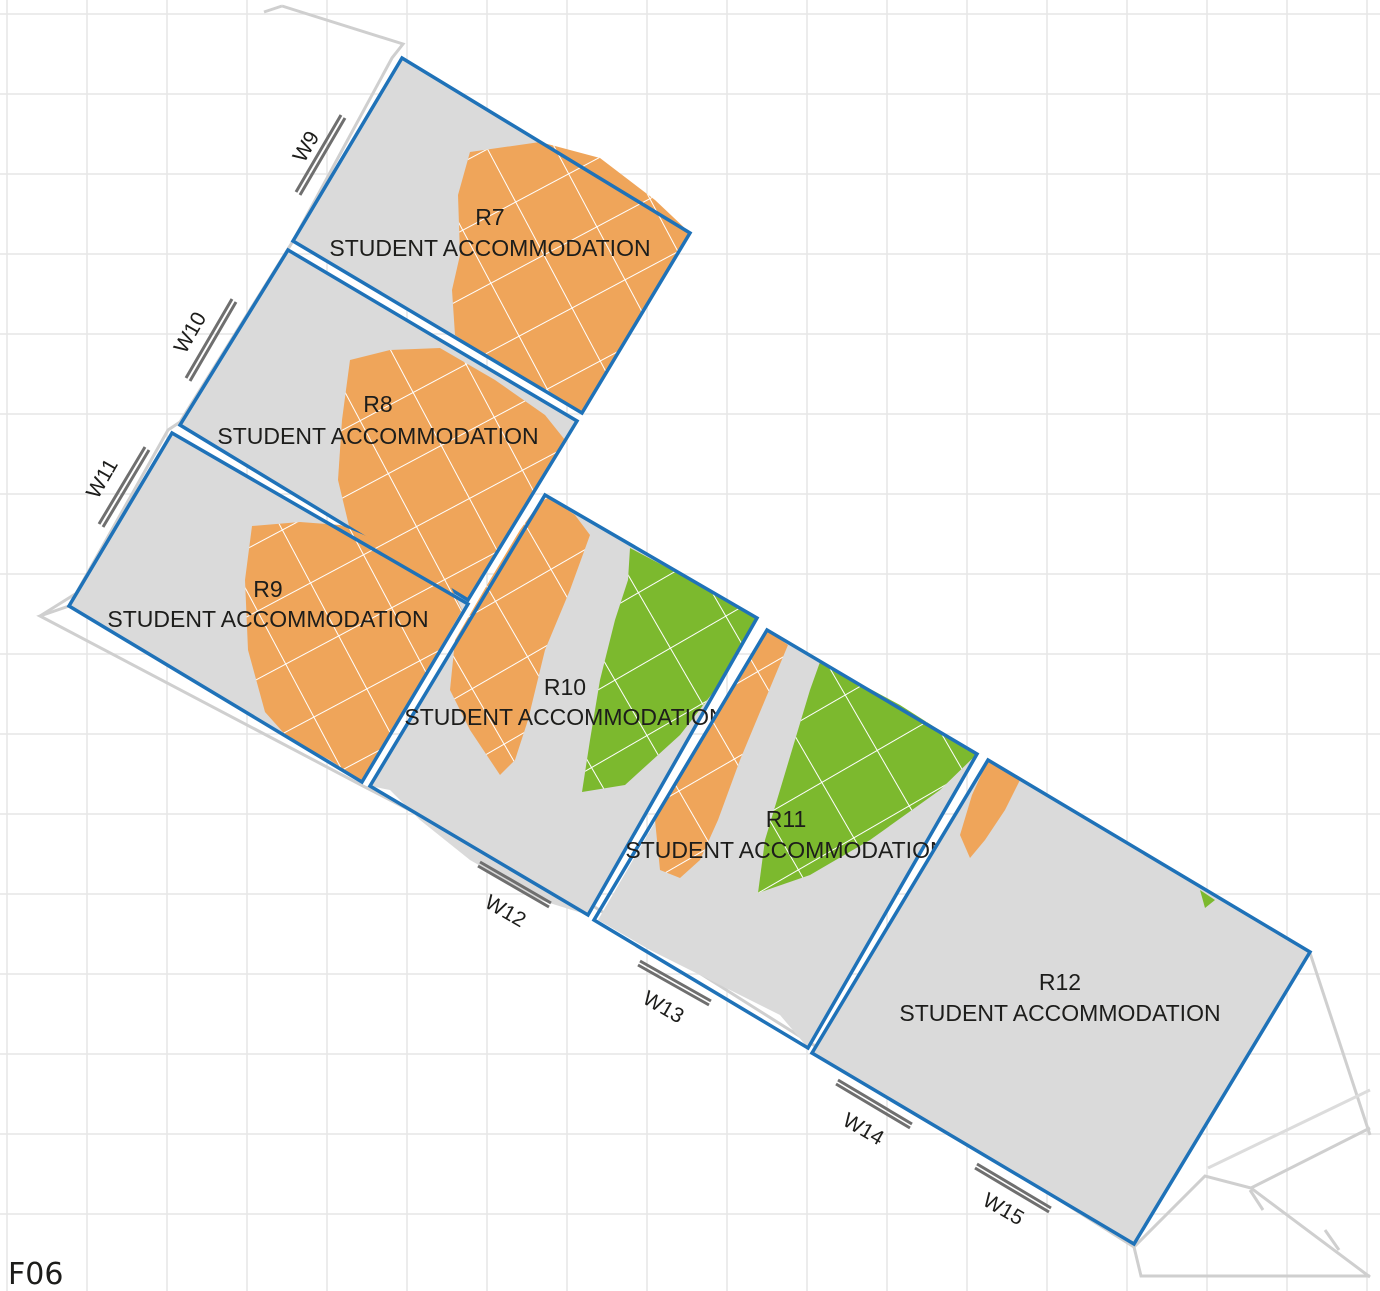  What do you see at coordinates (489, 217) in the screenshot?
I see `r7-id-label: R7` at bounding box center [489, 217].